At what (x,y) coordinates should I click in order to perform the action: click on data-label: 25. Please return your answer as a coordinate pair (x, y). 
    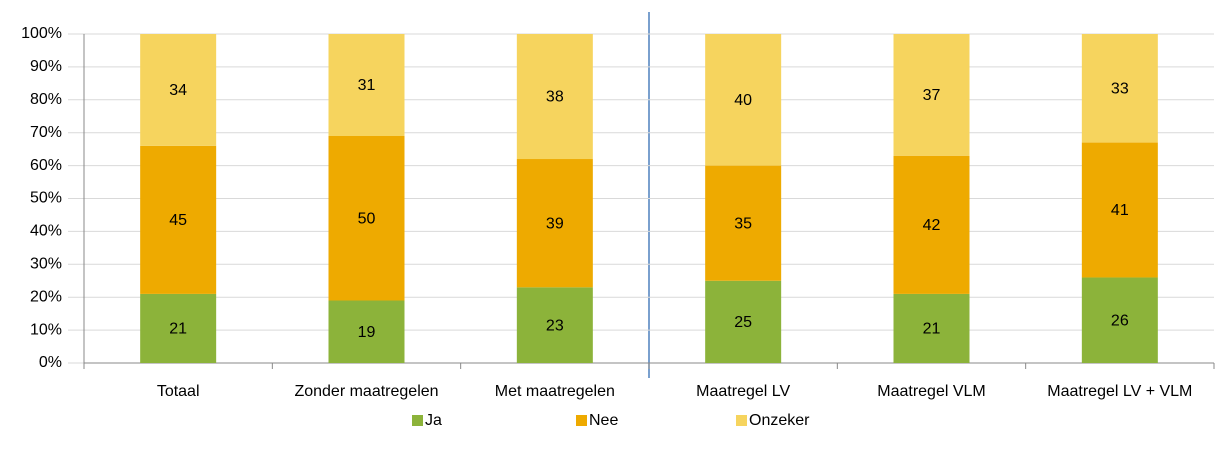
    Looking at the image, I should click on (743, 322).